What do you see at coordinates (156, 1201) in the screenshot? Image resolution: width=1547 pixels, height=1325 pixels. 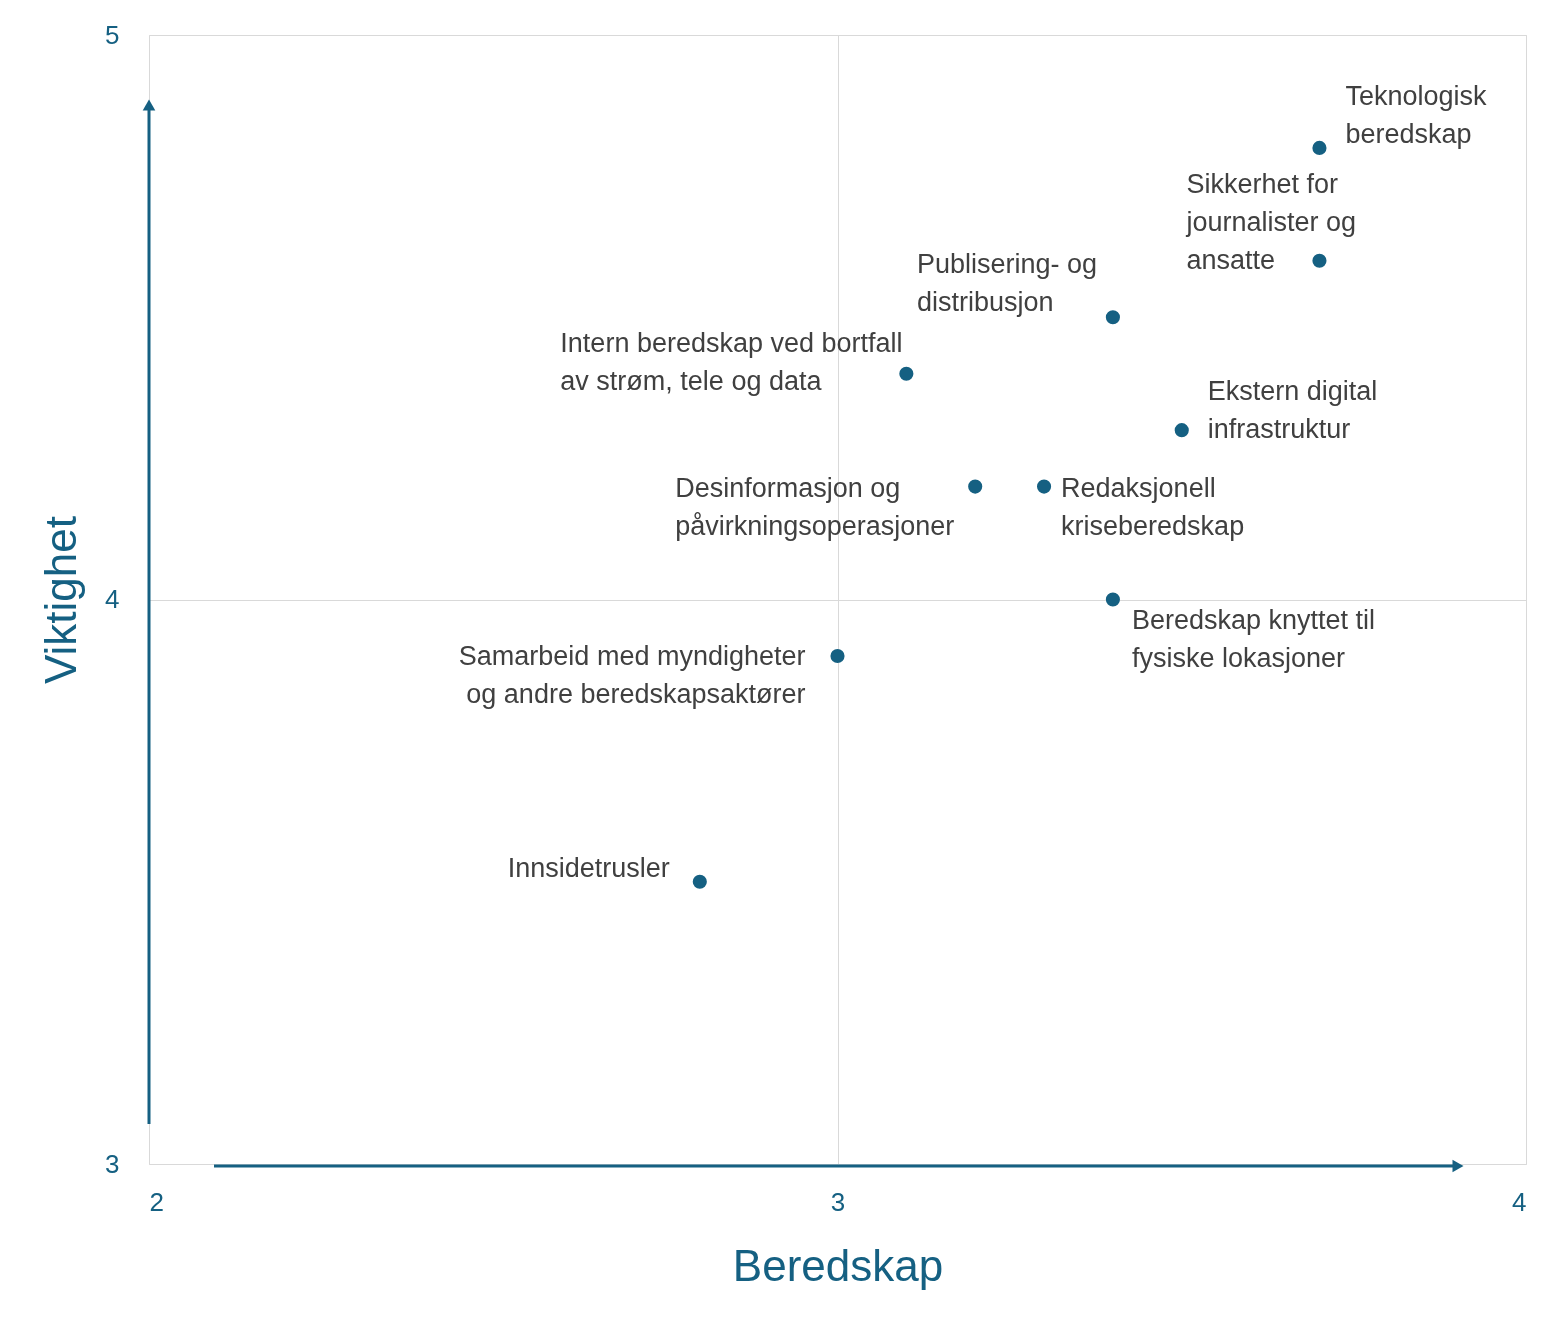 I see `x-tick-label: 2` at bounding box center [156, 1201].